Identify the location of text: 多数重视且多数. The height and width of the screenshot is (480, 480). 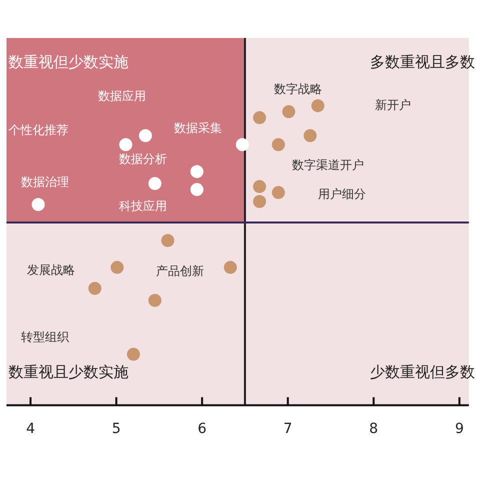
(422, 61).